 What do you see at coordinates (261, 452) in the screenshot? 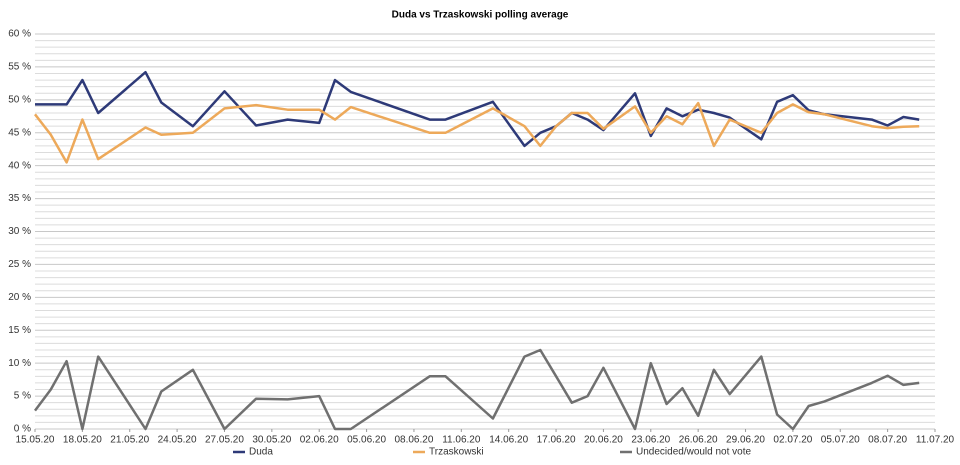
I see `legend-label: Duda` at bounding box center [261, 452].